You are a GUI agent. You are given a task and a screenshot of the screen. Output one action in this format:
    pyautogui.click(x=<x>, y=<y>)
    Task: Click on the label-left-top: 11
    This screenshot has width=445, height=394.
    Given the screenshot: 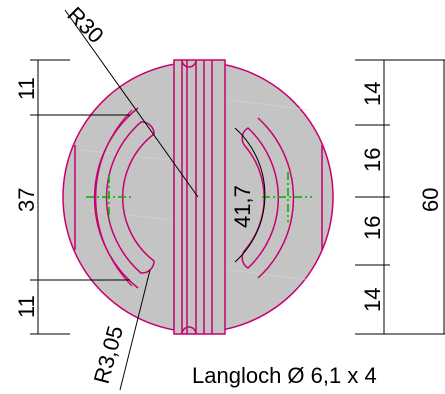 What is the action you would take?
    pyautogui.click(x=26, y=88)
    